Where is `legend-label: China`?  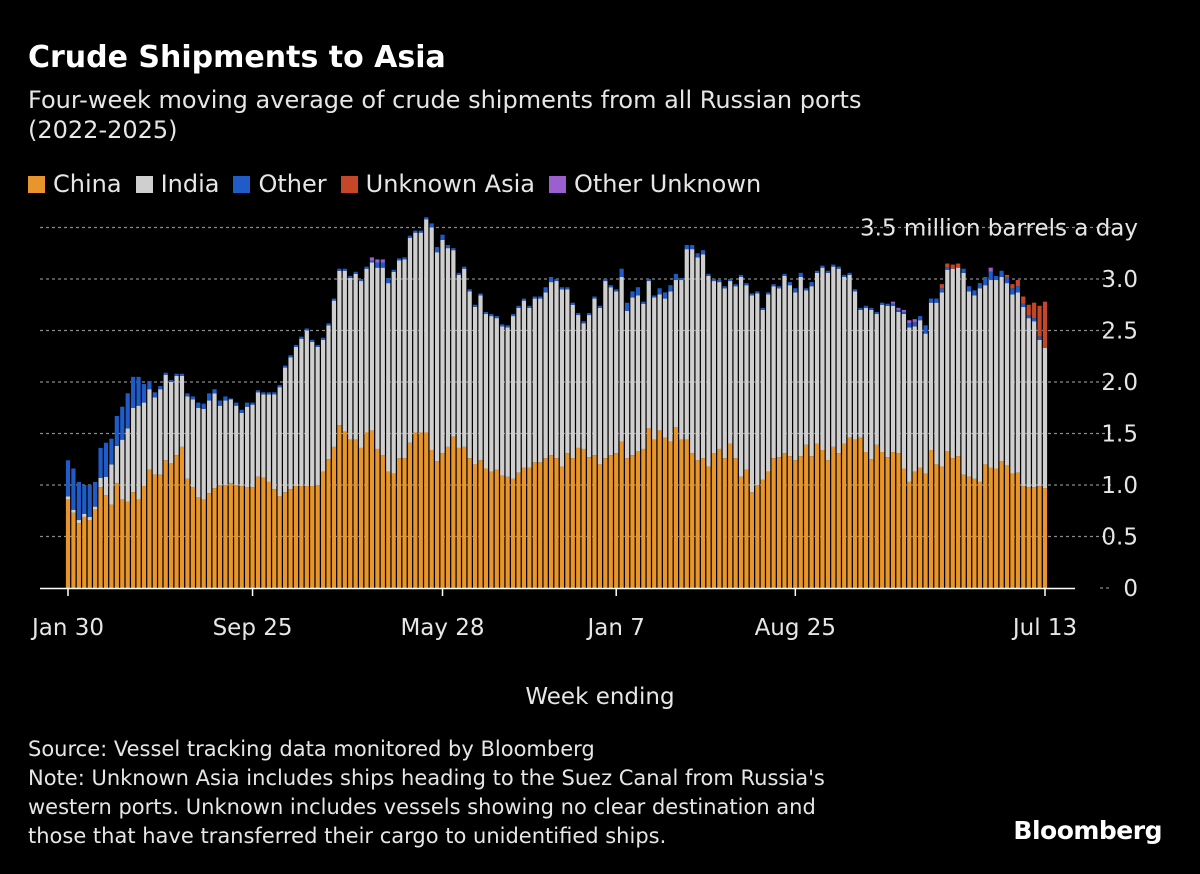
legend-label: China is located at coordinates (87, 184).